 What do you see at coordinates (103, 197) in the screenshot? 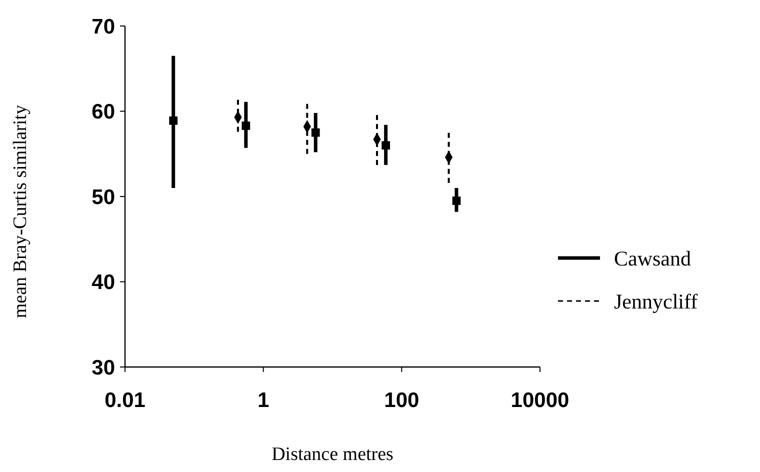
I see `y-tick-label: 50` at bounding box center [103, 197].